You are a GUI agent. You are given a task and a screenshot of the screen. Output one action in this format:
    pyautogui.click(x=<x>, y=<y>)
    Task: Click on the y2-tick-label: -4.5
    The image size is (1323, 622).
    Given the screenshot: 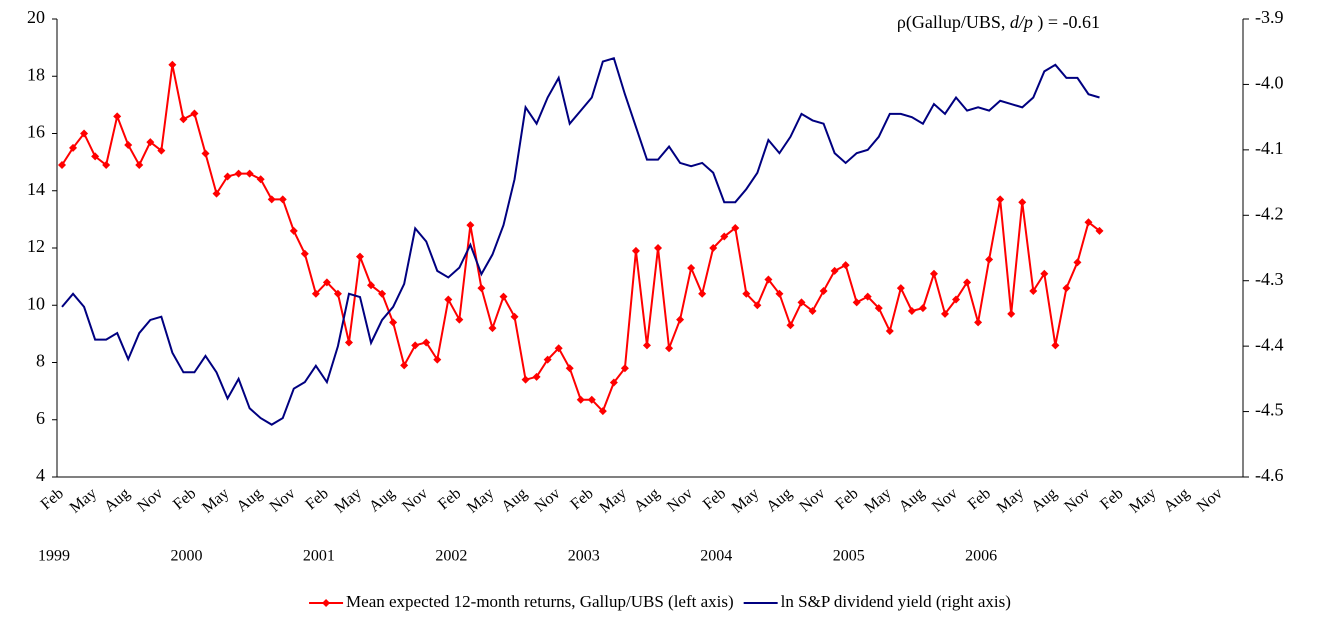 What is the action you would take?
    pyautogui.click(x=1269, y=410)
    